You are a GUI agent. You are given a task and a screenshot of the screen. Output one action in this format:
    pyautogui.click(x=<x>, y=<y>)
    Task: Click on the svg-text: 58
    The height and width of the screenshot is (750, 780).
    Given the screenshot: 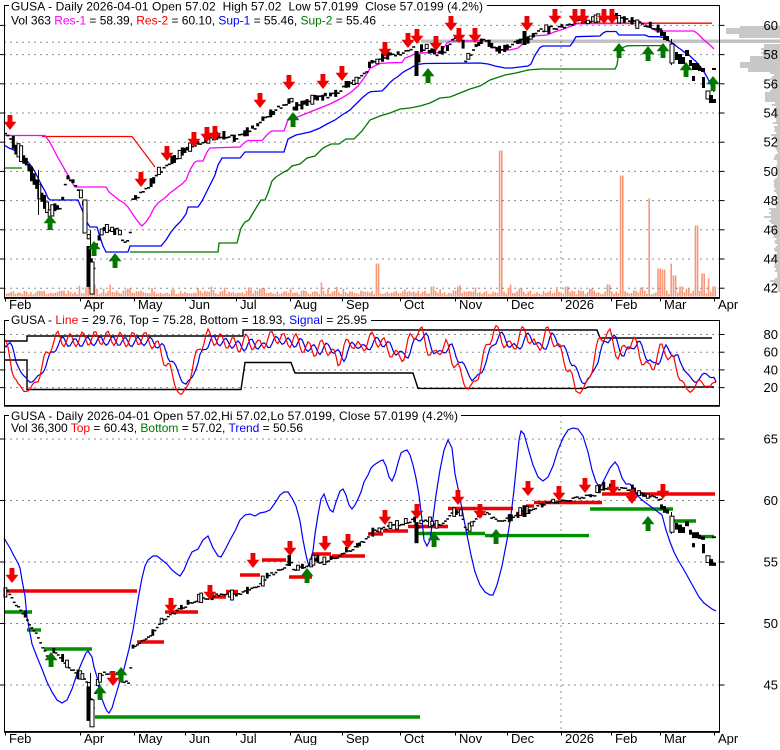 What is the action you would take?
    pyautogui.click(x=771, y=54)
    